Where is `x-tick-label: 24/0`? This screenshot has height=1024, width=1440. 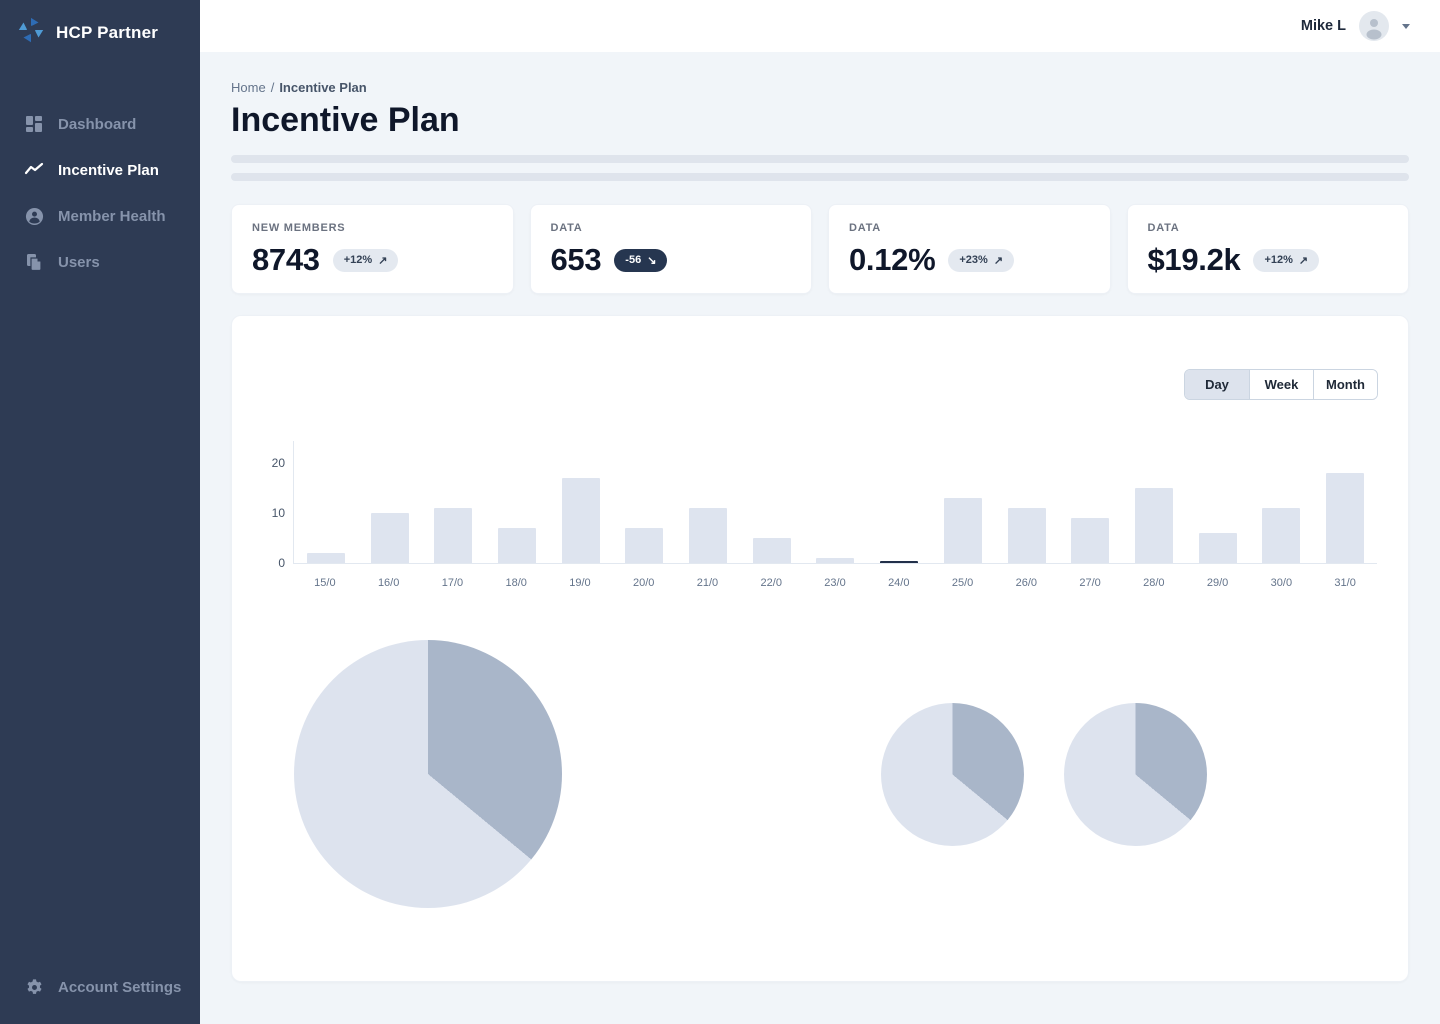
x-tick-label: 24/0 is located at coordinates (899, 583).